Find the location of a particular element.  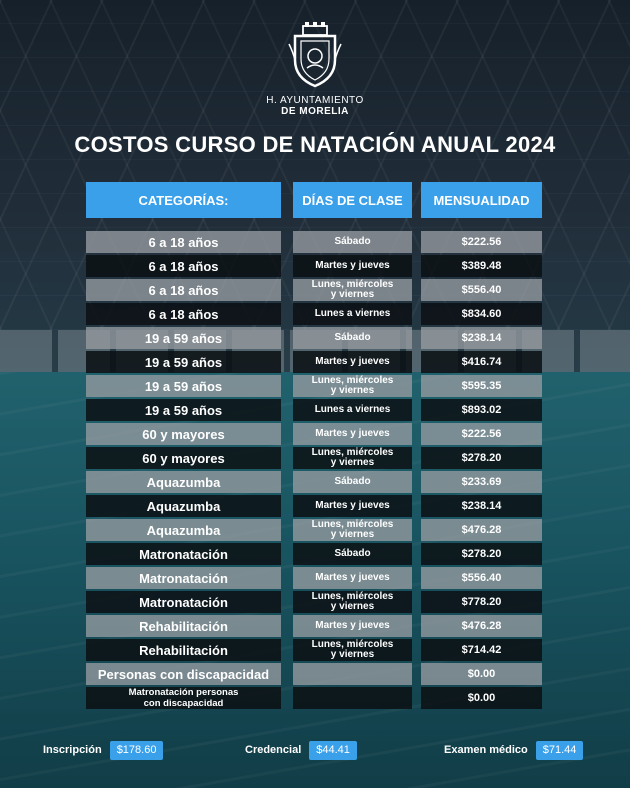

table-row: 6 a 18 años Martes y jueves $389.48 is located at coordinates (314, 266).